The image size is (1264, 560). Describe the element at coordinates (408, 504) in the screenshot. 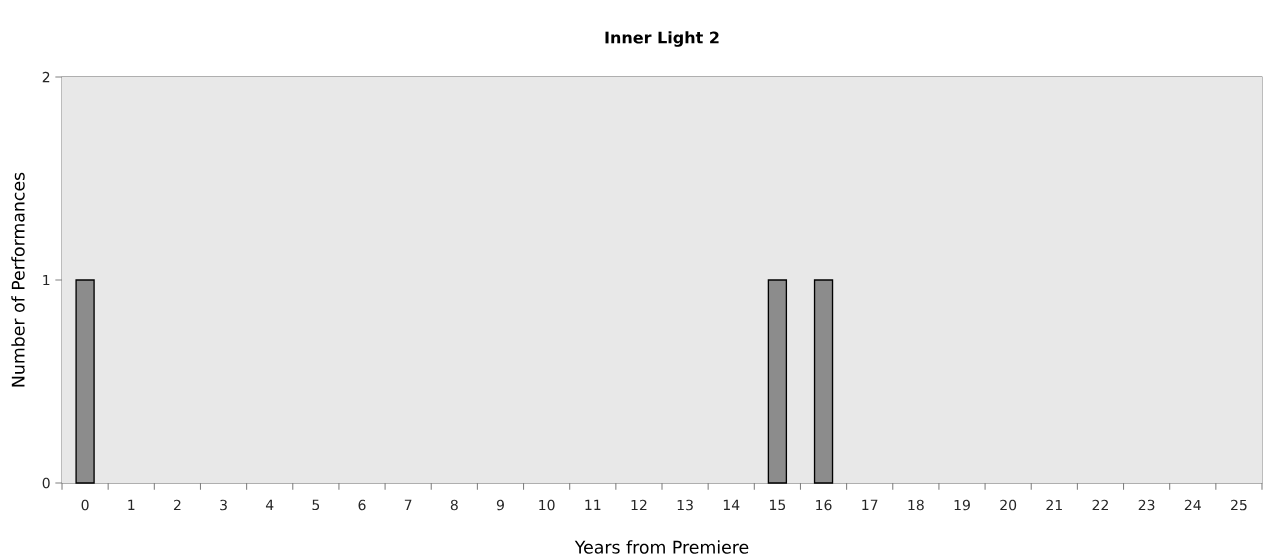

I see `x-tick-label: 7` at that location.